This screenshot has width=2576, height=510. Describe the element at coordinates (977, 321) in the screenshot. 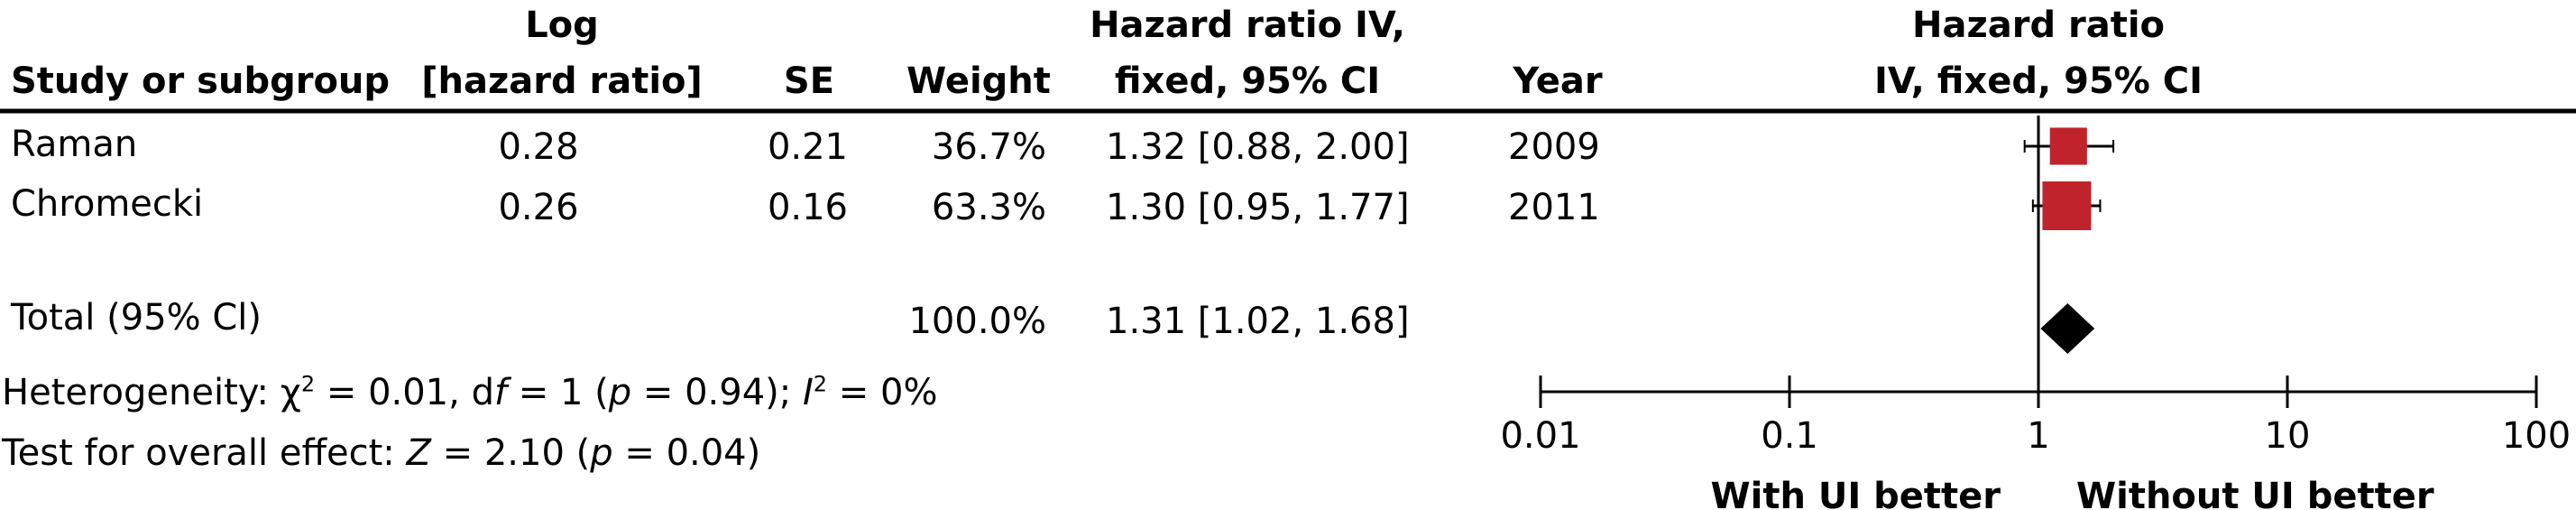

I see `total-weight: 100.0%` at that location.